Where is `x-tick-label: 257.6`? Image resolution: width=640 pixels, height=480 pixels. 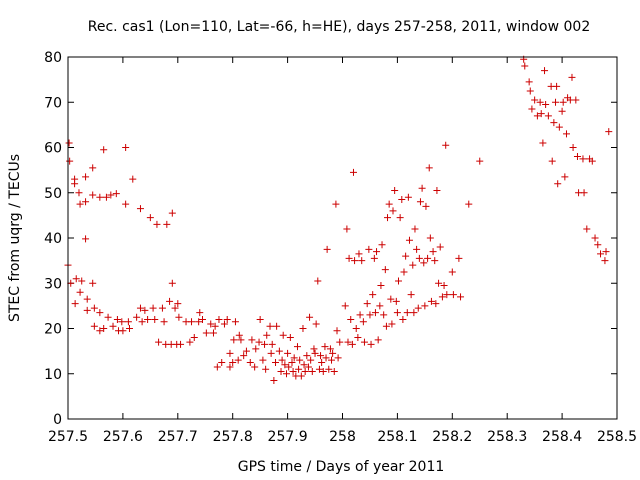 x-tick-label: 257.6 is located at coordinates (123, 437).